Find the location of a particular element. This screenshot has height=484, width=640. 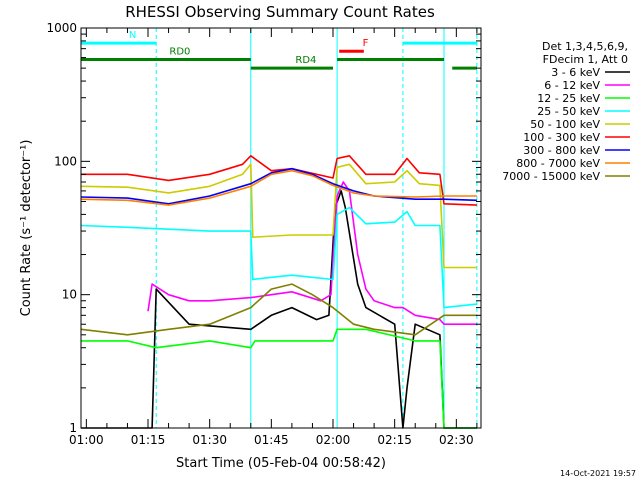

x-tick-label: 01:45 is located at coordinates (271, 440).